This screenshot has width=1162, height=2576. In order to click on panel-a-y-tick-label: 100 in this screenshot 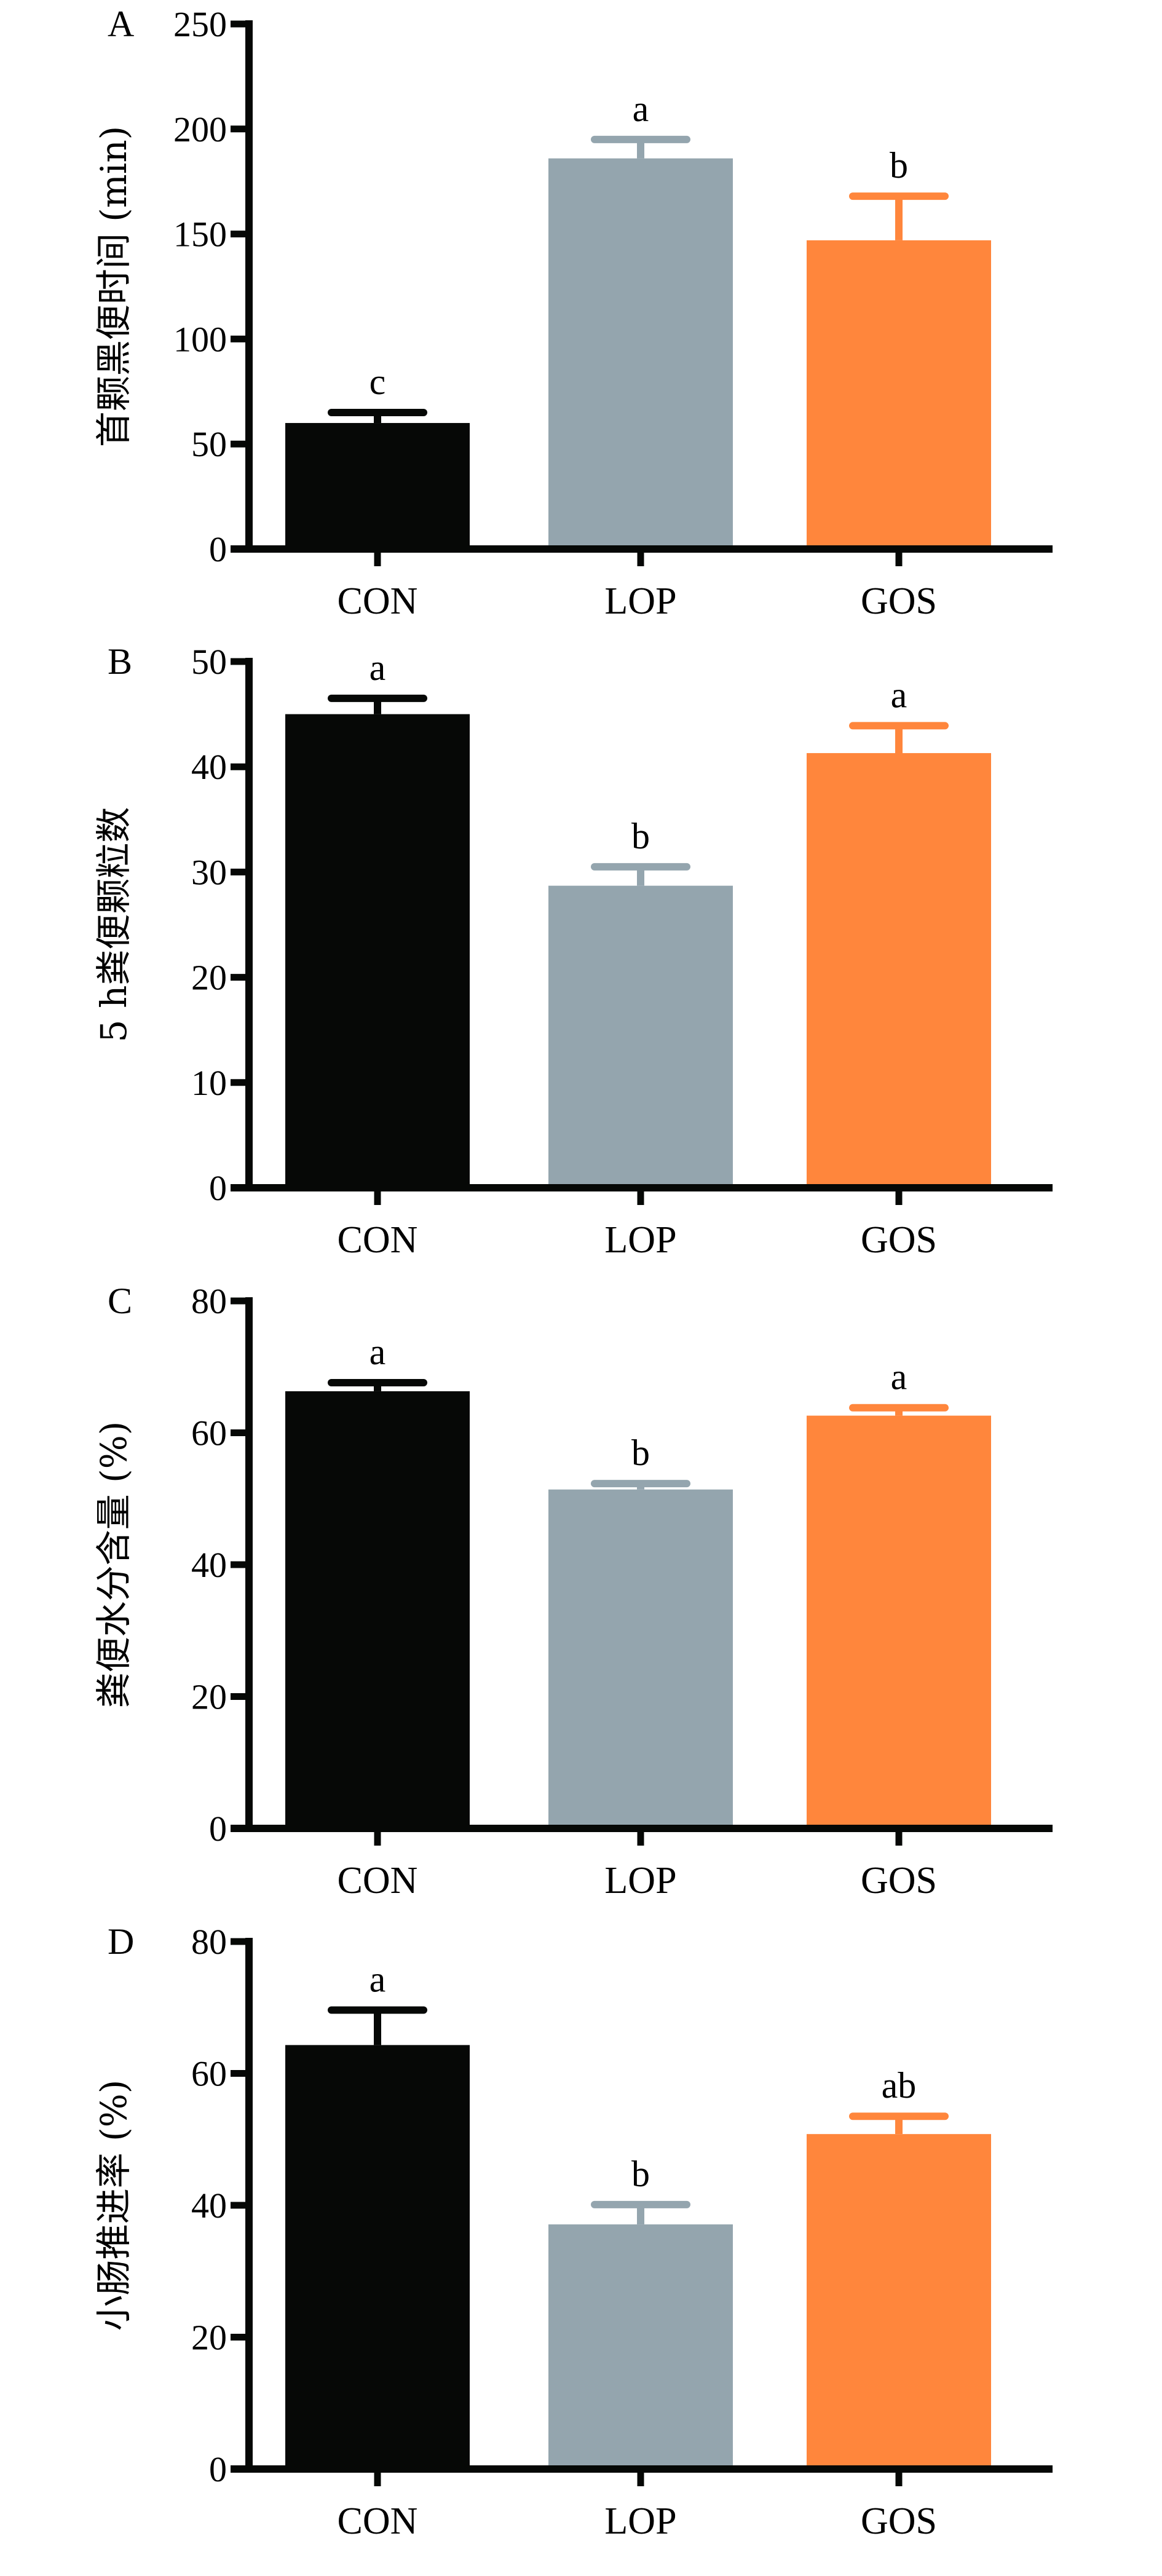, I will do `click(200, 339)`.